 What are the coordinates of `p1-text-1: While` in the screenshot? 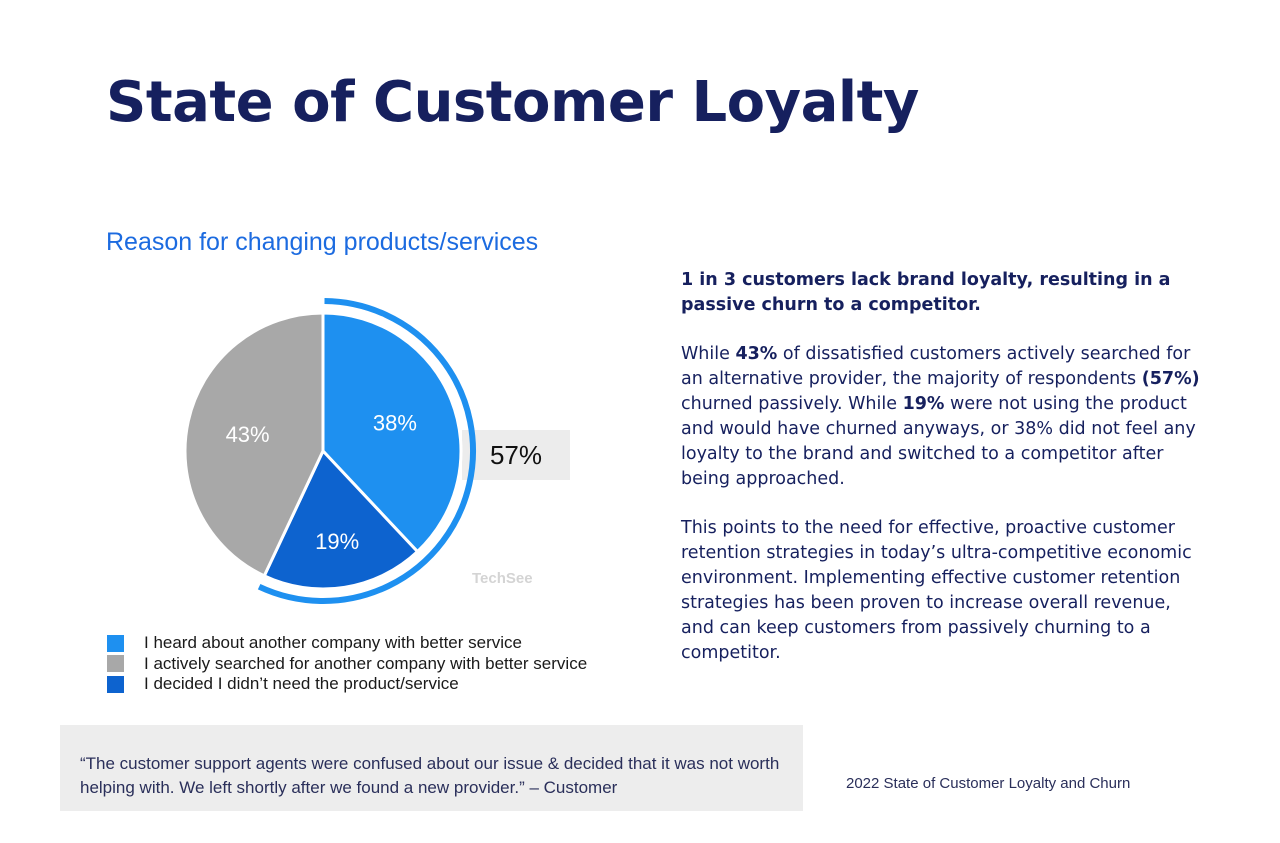 It's located at (708, 354).